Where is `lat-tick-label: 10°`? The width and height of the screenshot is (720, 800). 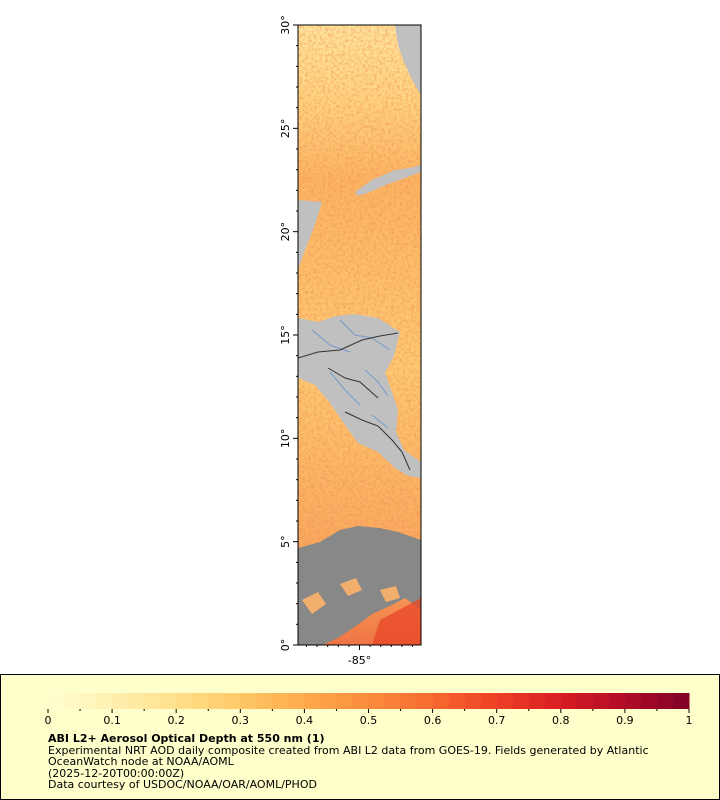
lat-tick-label: 10° is located at coordinates (285, 439).